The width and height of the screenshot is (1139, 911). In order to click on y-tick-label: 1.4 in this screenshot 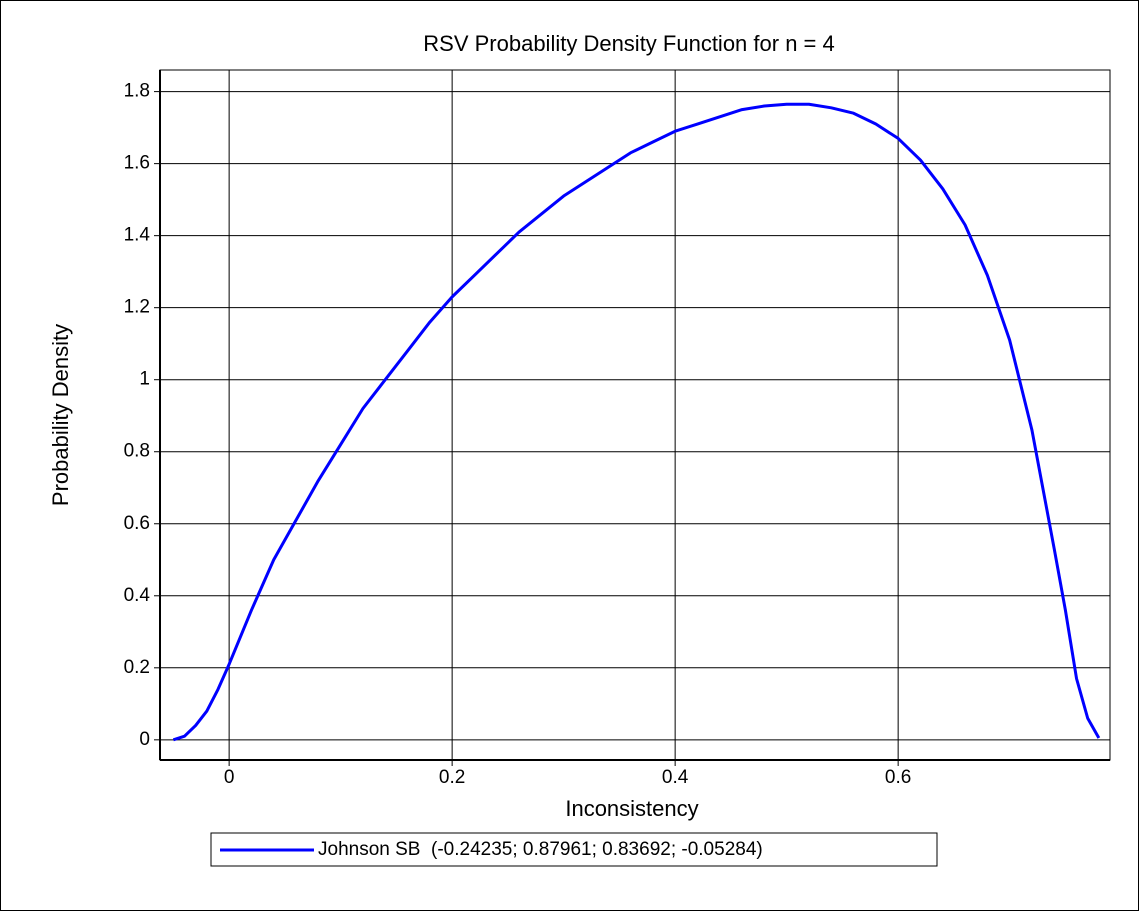, I will do `click(137, 235)`.